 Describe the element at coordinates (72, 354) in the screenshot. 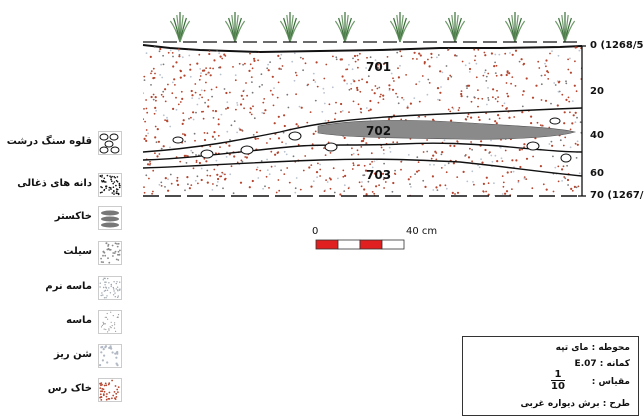

I see `legend-label: شن ریز` at that location.